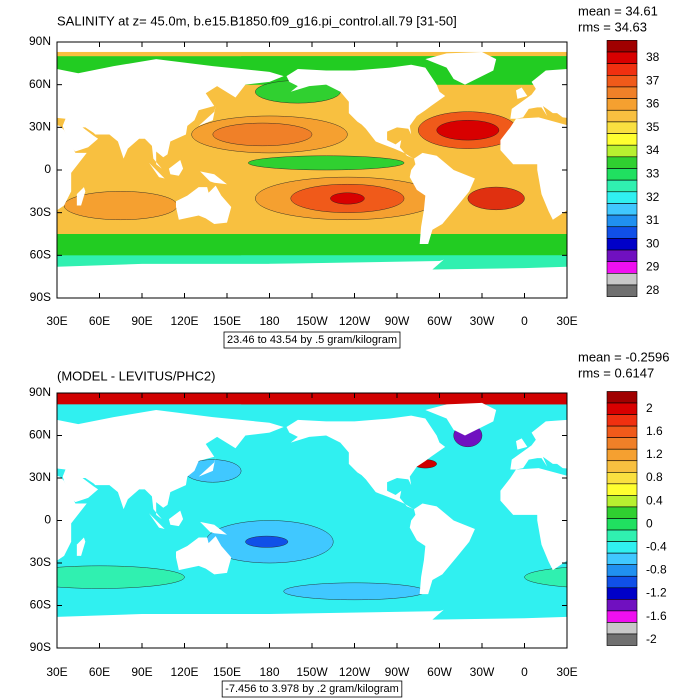 The image size is (700, 700). I want to click on lat-label: 30S, so click(40, 212).